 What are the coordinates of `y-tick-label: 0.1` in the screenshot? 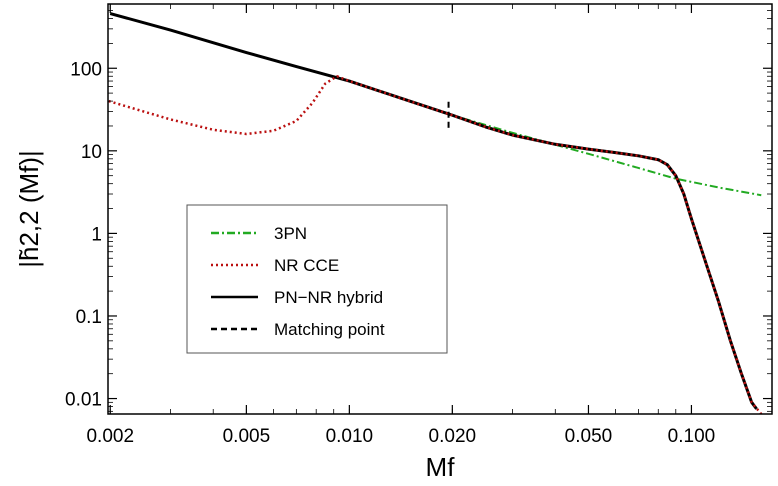 It's located at (89, 317).